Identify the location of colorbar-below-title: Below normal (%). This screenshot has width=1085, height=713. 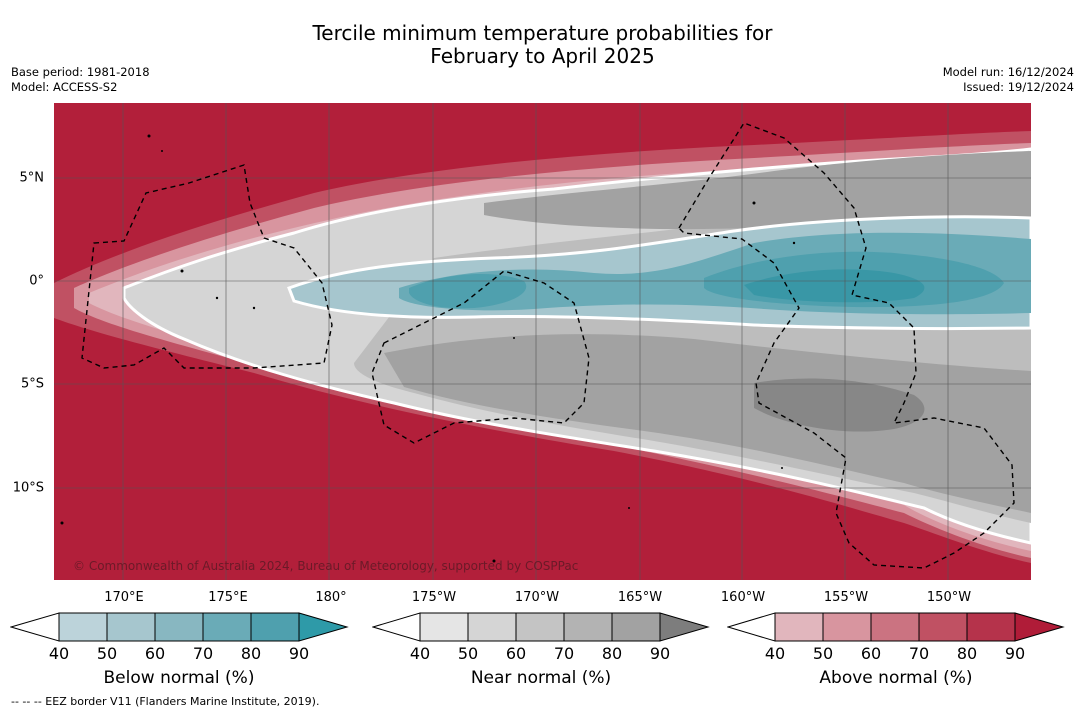
(179, 678).